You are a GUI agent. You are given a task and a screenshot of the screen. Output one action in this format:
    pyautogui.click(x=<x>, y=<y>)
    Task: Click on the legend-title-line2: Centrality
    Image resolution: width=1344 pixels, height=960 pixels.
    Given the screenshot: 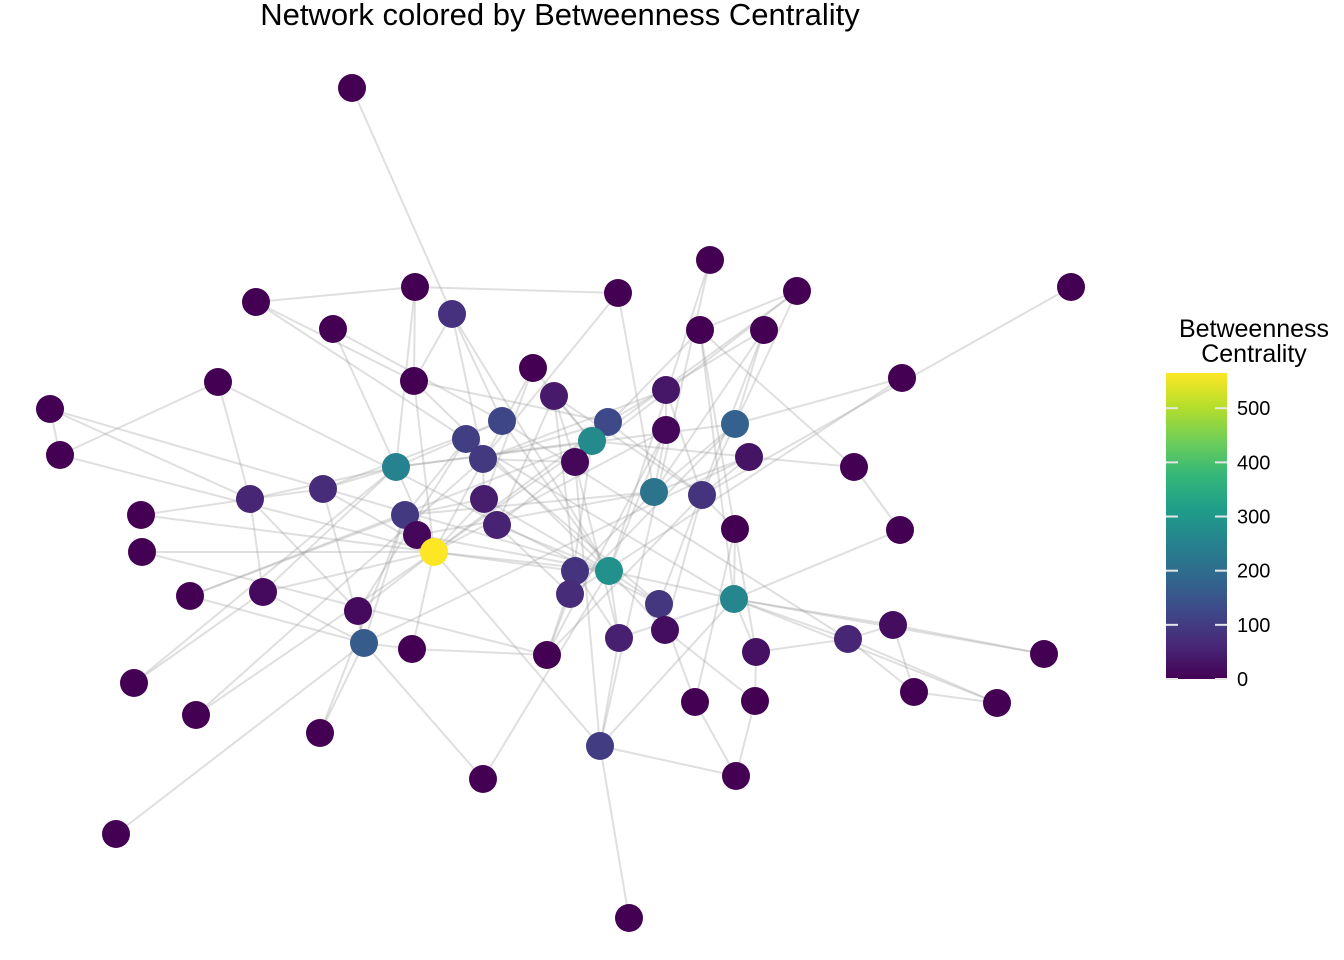 What is the action you would take?
    pyautogui.click(x=1254, y=354)
    